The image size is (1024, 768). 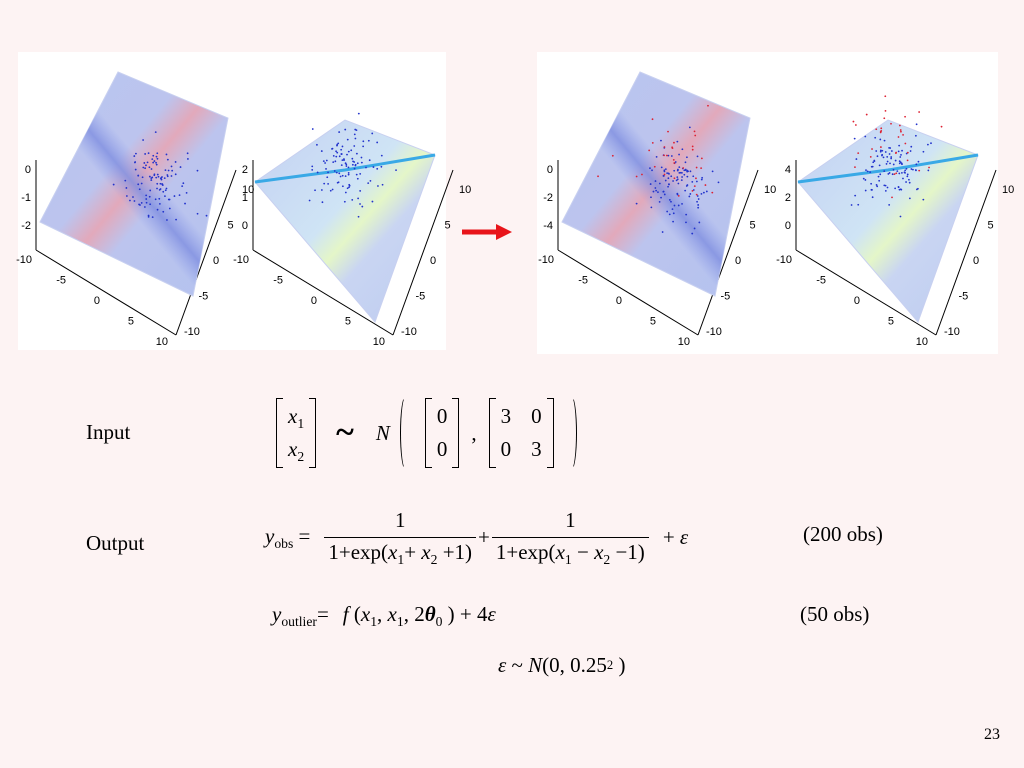 I want to click on input-label: Input, so click(x=108, y=432).